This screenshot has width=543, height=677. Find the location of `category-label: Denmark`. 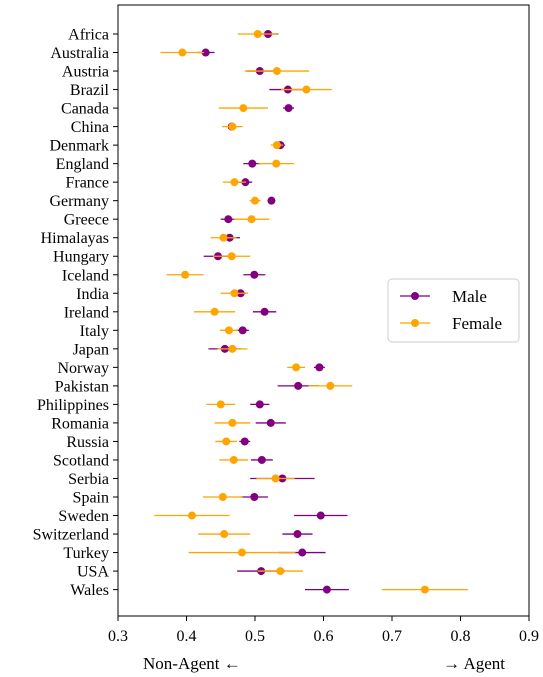

category-label: Denmark is located at coordinates (79, 146).